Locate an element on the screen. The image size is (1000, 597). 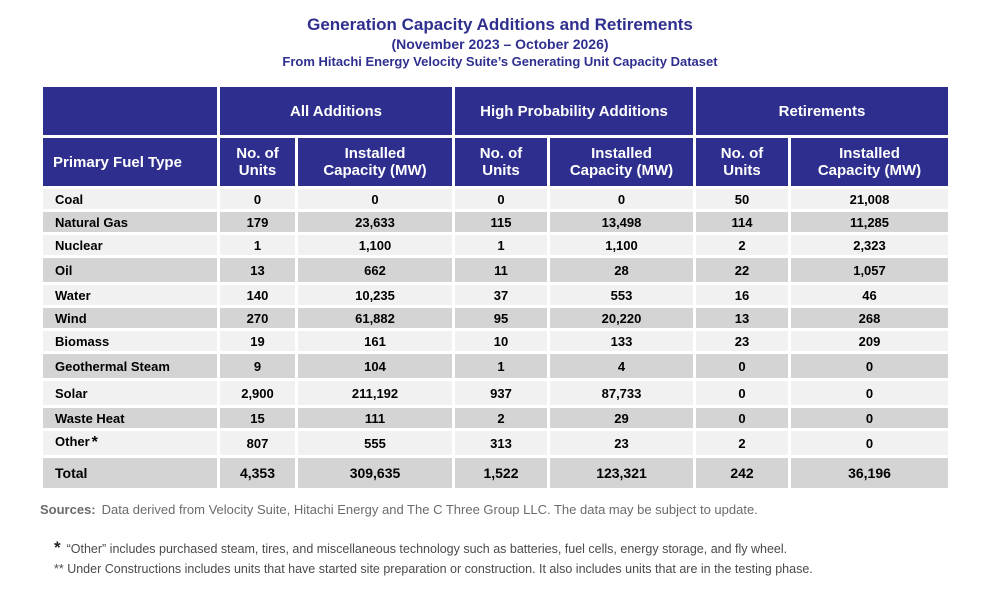
value-cell: 161 is located at coordinates (375, 341).